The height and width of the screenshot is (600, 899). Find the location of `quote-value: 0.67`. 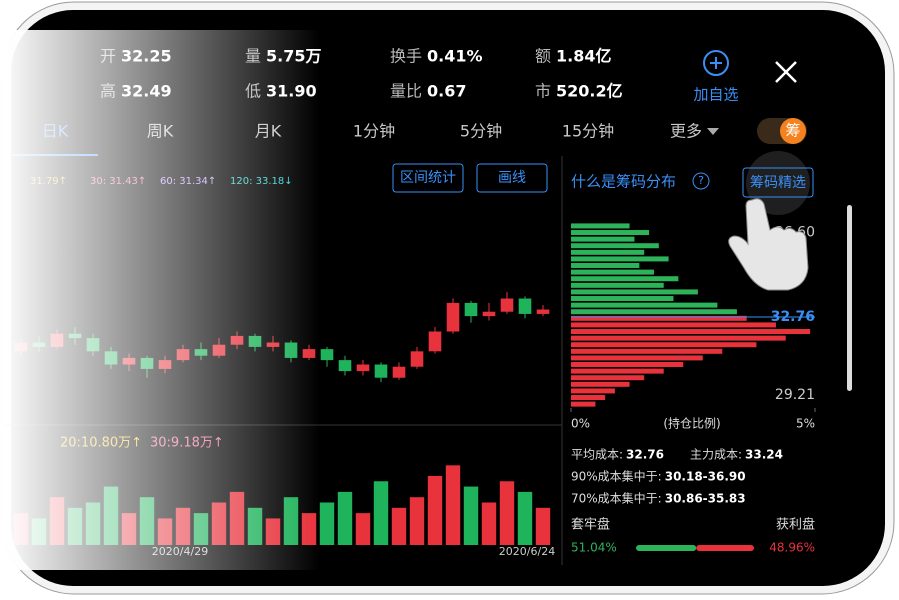

quote-value: 0.67 is located at coordinates (446, 91).